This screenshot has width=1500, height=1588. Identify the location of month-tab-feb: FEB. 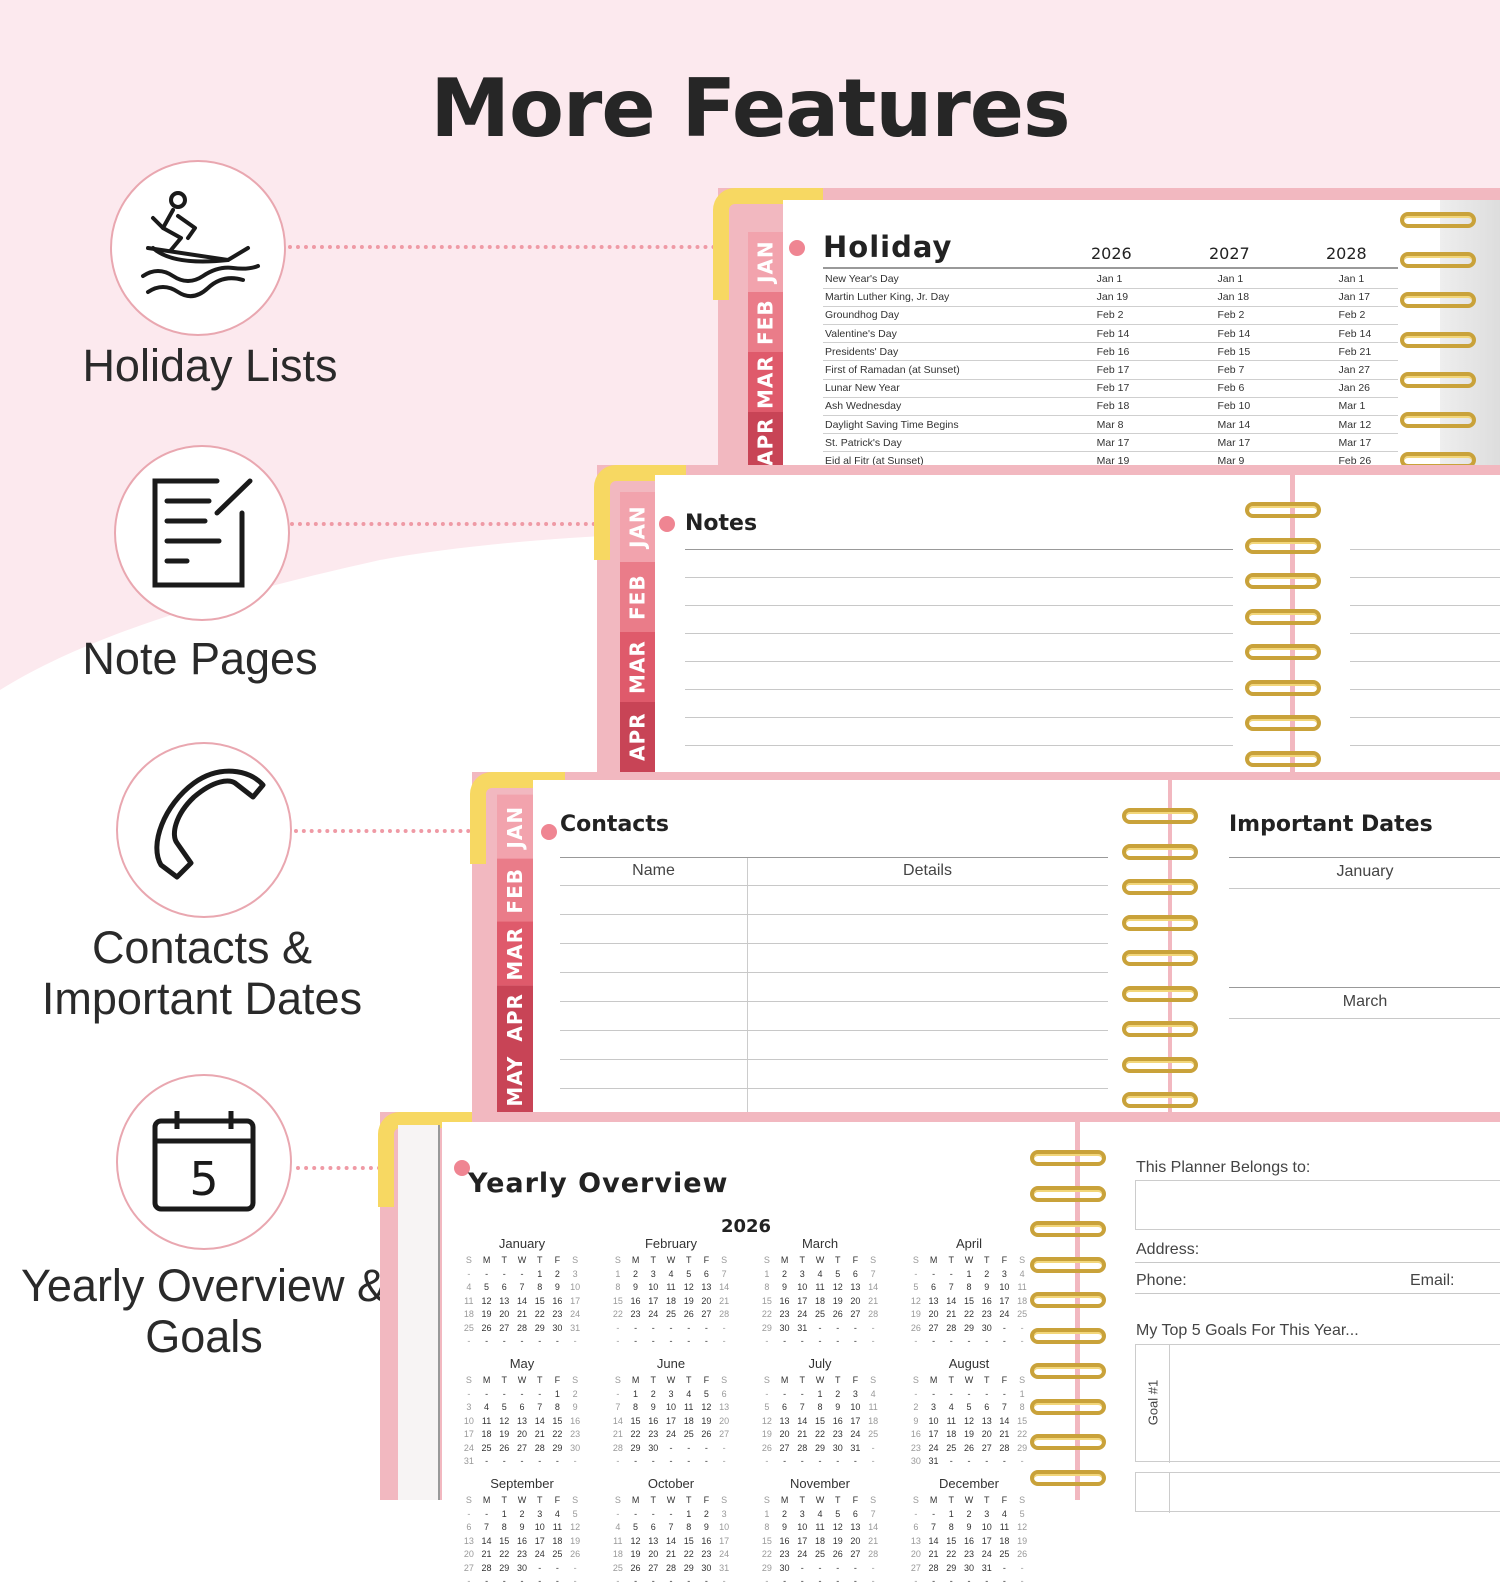
(637, 597).